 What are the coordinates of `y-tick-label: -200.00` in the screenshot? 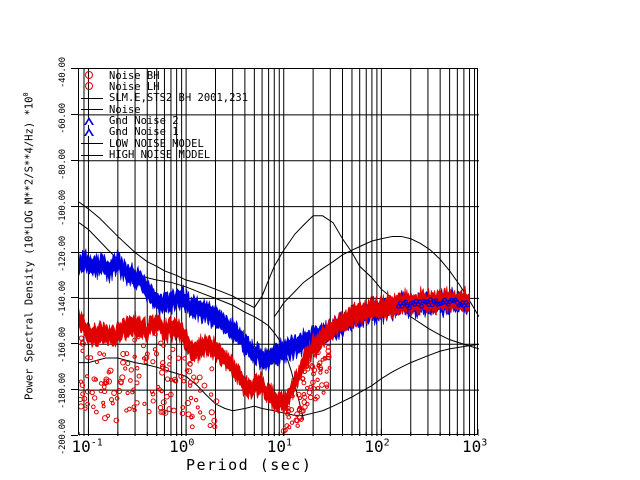 It's located at (63, 437).